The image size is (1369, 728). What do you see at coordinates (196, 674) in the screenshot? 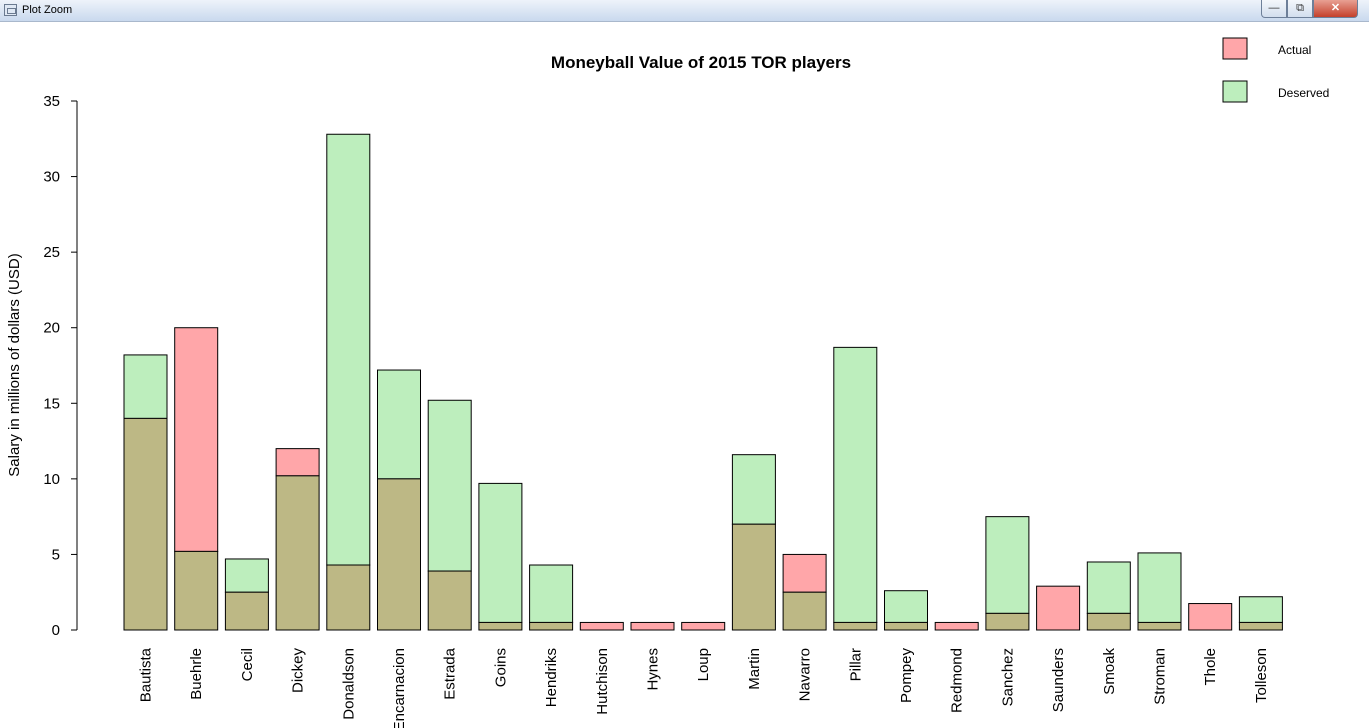
I see `x-tick-label: Buehrle` at bounding box center [196, 674].